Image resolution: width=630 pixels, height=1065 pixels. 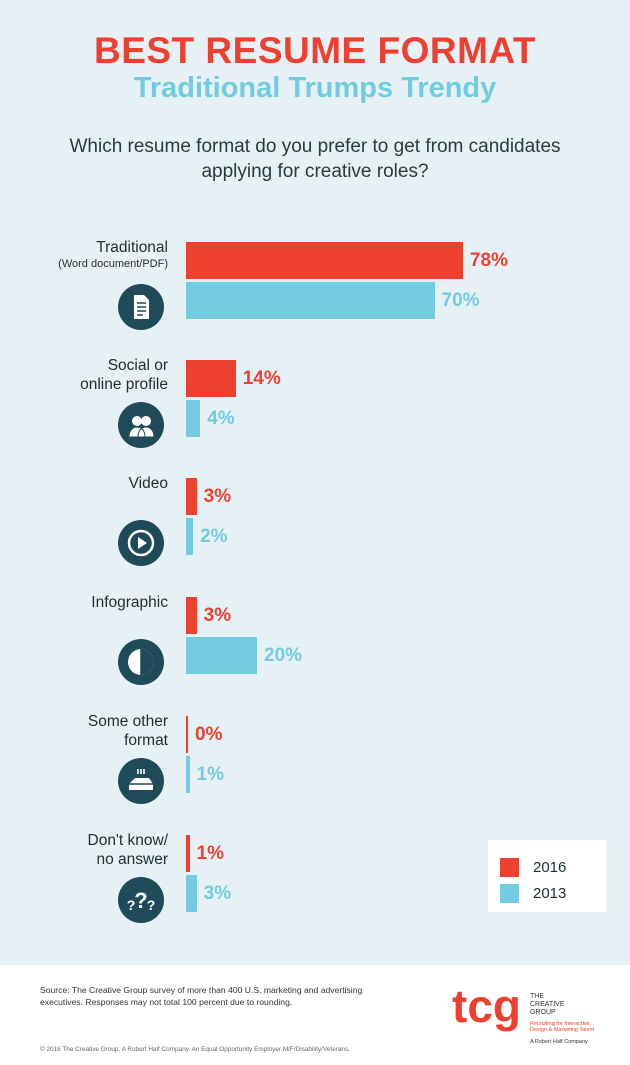 I want to click on category-label-infographic: Infographic, so click(x=129, y=602).